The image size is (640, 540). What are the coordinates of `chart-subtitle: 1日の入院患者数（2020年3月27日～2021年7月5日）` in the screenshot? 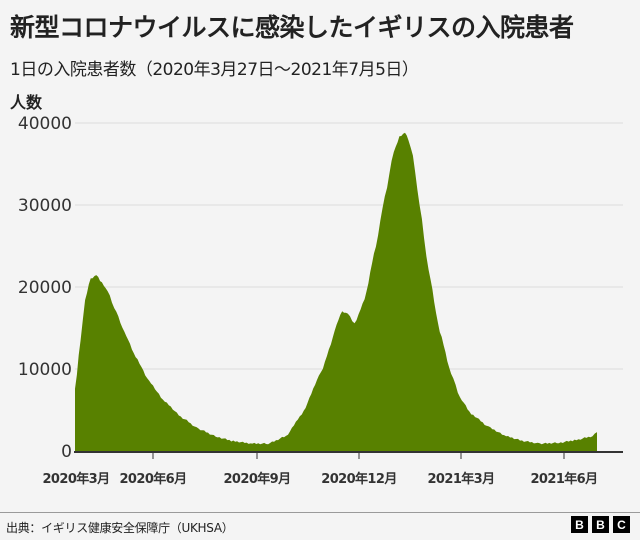 It's located at (214, 70).